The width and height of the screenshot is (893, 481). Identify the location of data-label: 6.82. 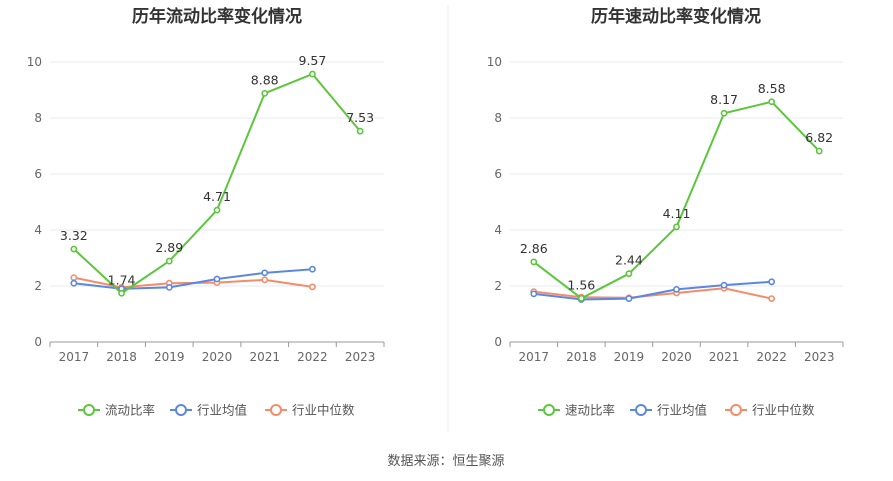
(819, 137).